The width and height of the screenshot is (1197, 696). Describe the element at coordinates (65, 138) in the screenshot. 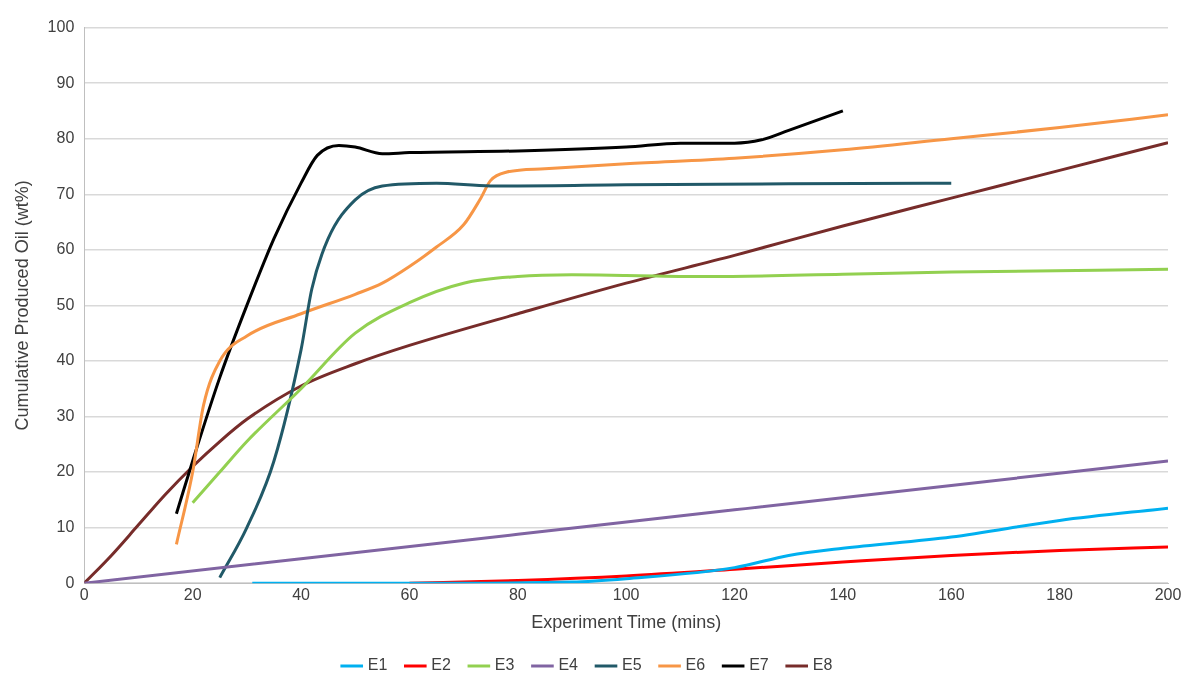

I see `y-tick-label: 80` at that location.